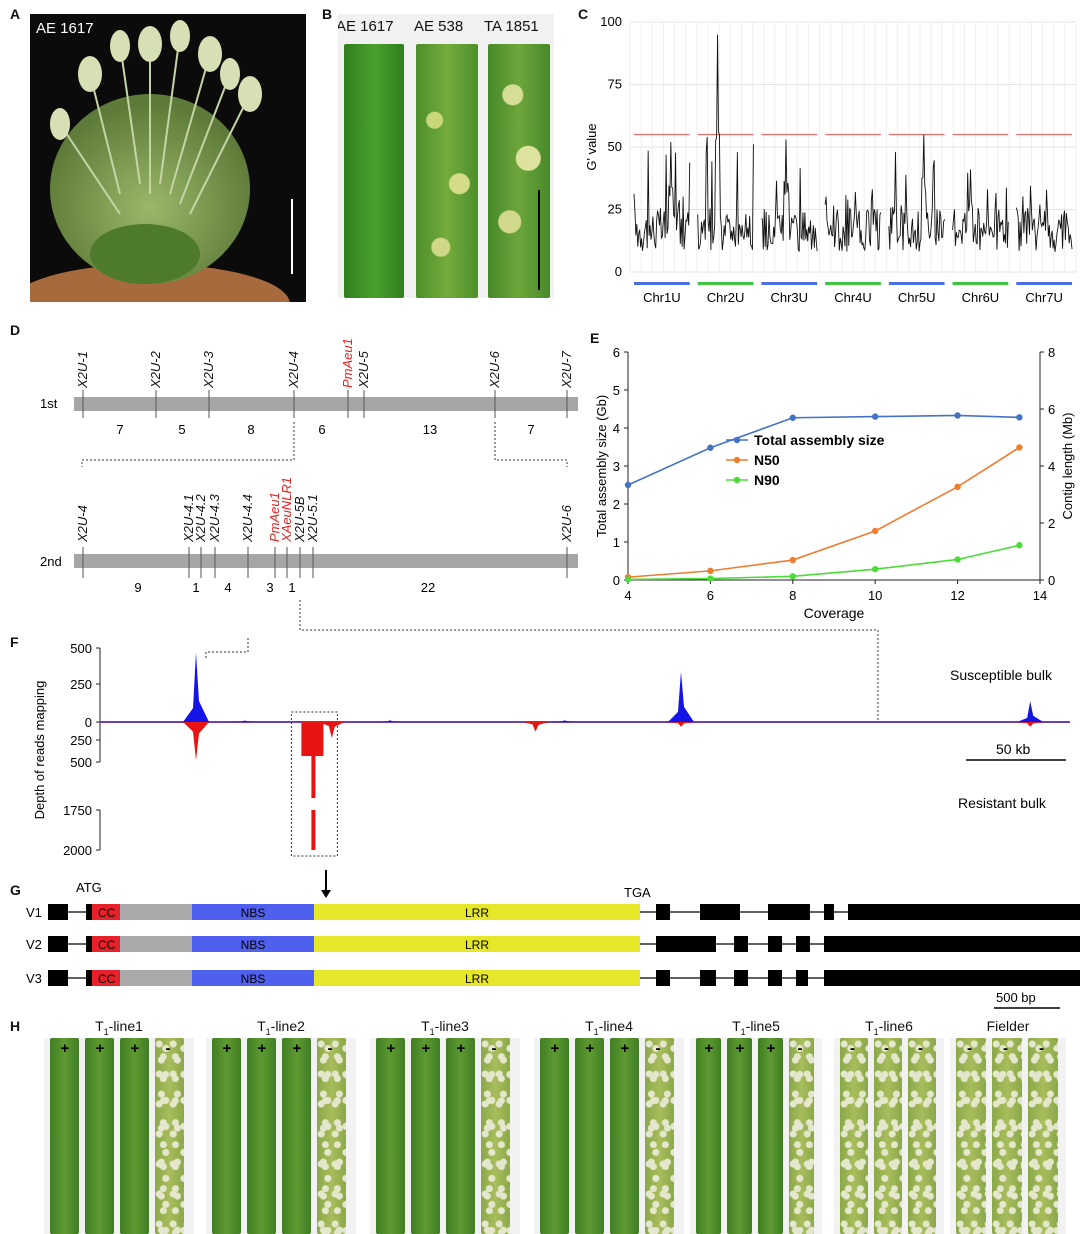  I want to click on scale-bar-b, so click(539, 240).